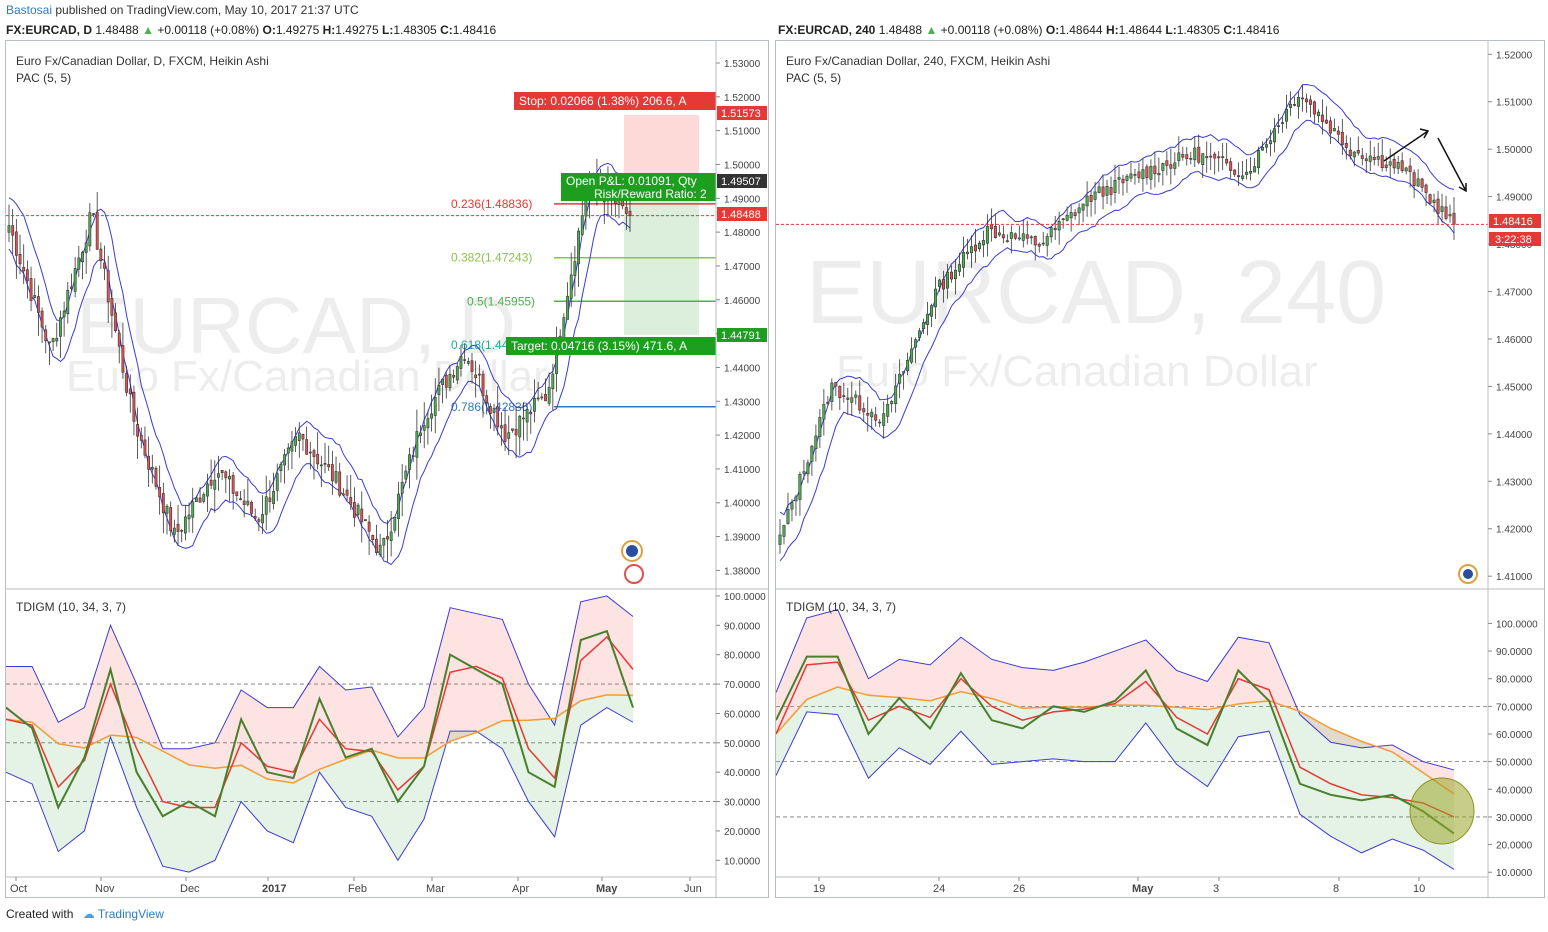  Describe the element at coordinates (819, 889) in the screenshot. I see `time-tick-label: 19` at that location.